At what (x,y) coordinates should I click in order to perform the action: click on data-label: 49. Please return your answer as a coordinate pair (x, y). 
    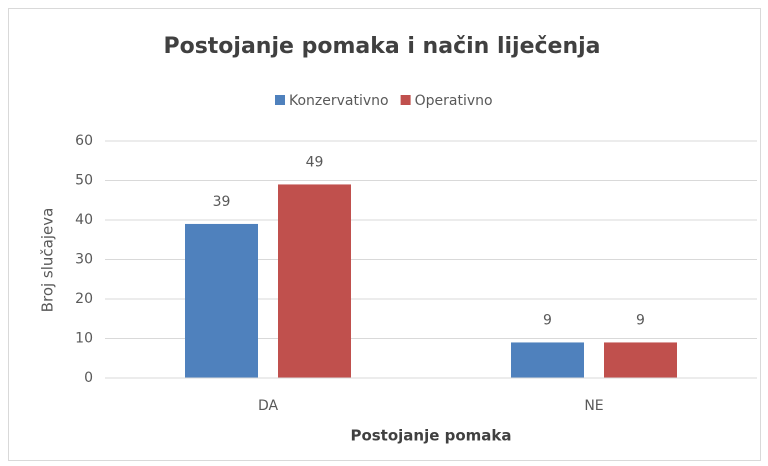
    Looking at the image, I should click on (315, 162).